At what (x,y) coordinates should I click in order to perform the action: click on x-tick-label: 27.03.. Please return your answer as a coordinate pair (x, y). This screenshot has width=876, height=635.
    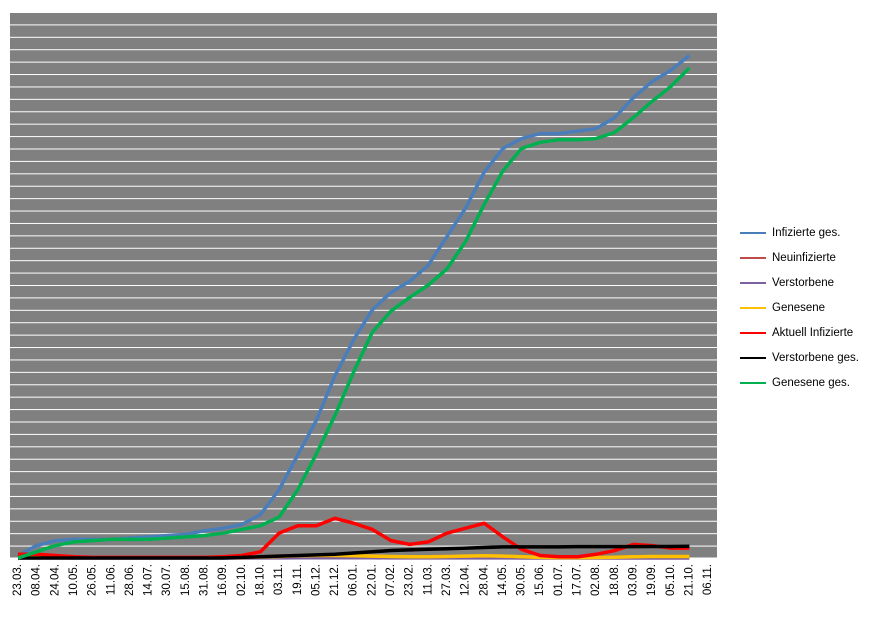
    Looking at the image, I should click on (447, 580).